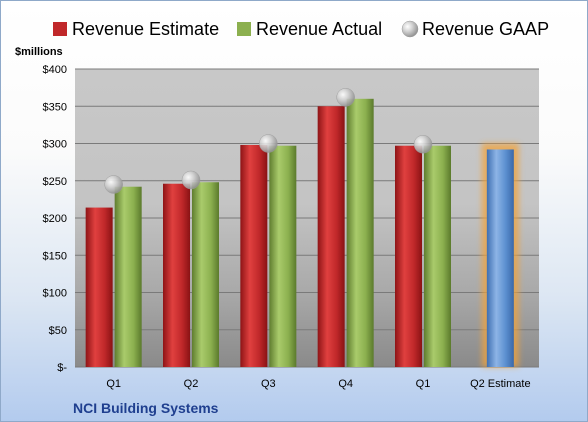  Describe the element at coordinates (55, 182) in the screenshot. I see `y-tick-label: $250` at that location.